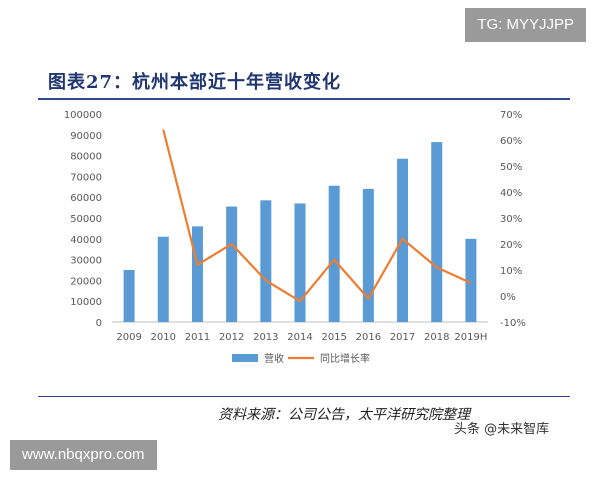 The width and height of the screenshot is (600, 480). Describe the element at coordinates (86, 281) in the screenshot. I see `y-left-tick-label: 20000` at that location.